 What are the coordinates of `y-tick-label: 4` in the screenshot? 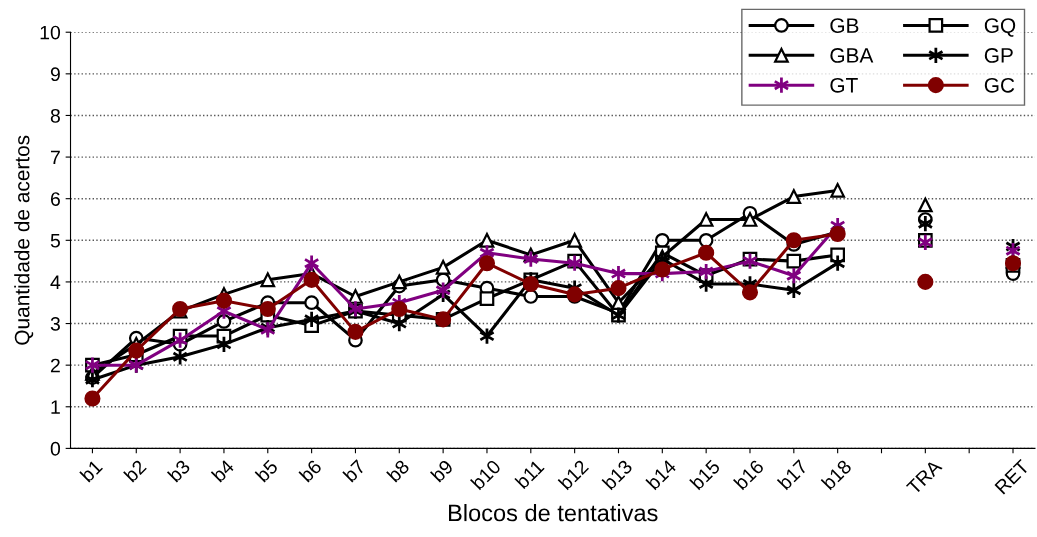 It's located at (55, 282).